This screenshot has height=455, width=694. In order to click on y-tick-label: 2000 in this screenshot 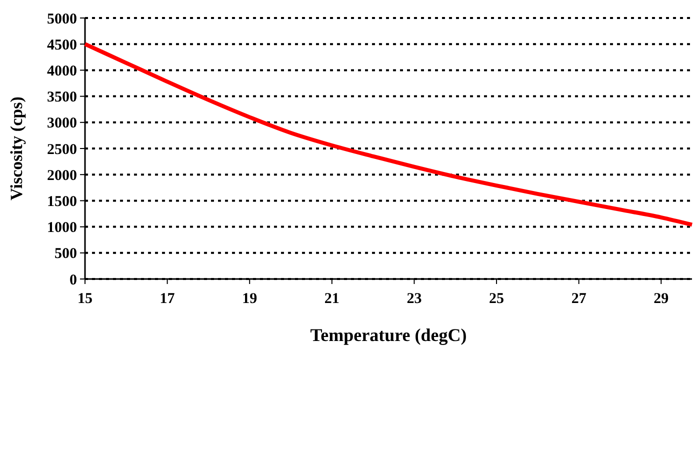, I will do `click(62, 176)`.